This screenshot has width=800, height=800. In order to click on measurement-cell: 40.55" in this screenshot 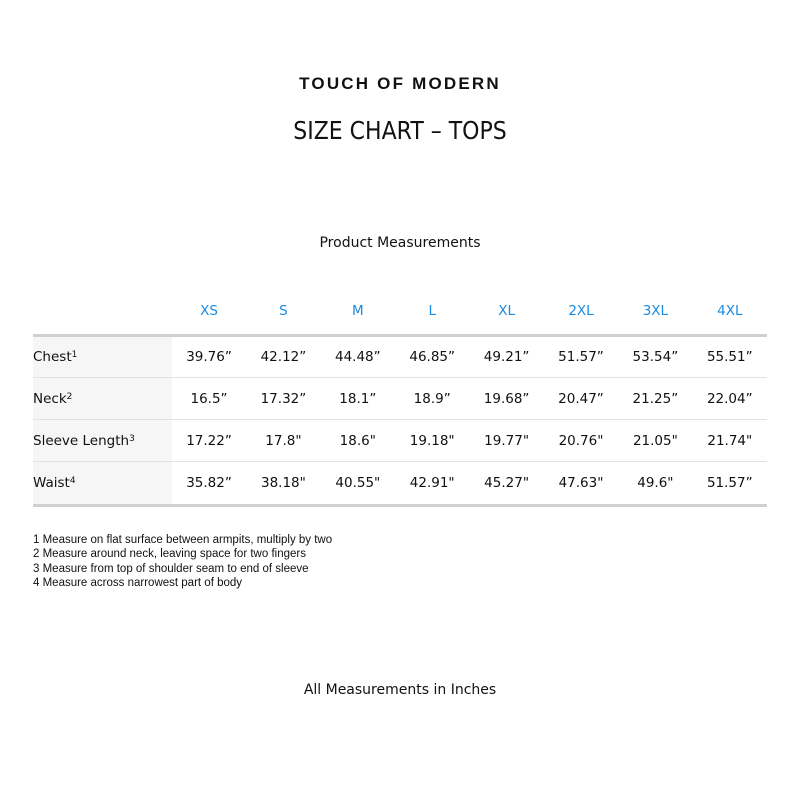, I will do `click(358, 483)`.